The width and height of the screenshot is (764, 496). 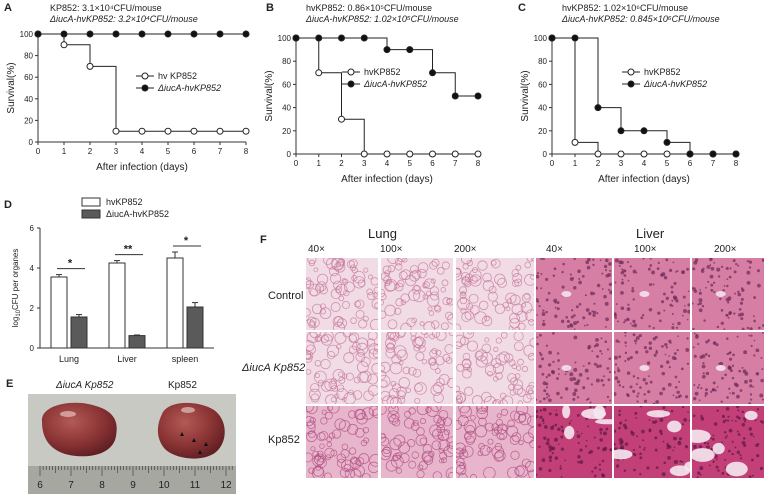 What do you see at coordinates (120, 434) in the screenshot?
I see `panel-e: E ΔiucA Kp852 Kp852 6 7 8 9 10 11 12` at bounding box center [120, 434].